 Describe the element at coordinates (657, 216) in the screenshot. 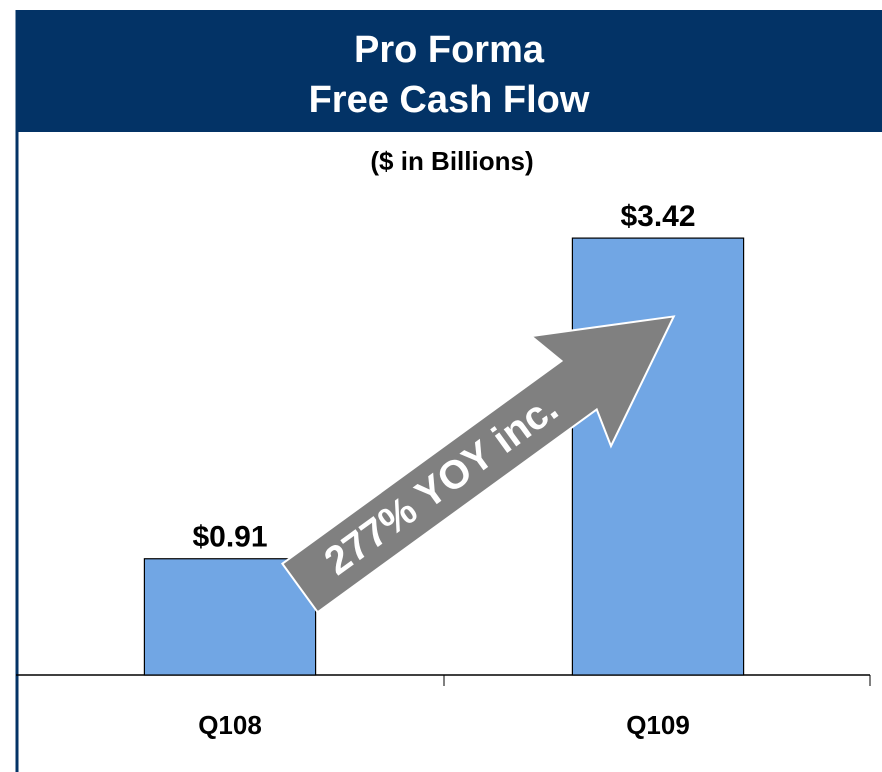

I see `value-label: $3.42` at that location.